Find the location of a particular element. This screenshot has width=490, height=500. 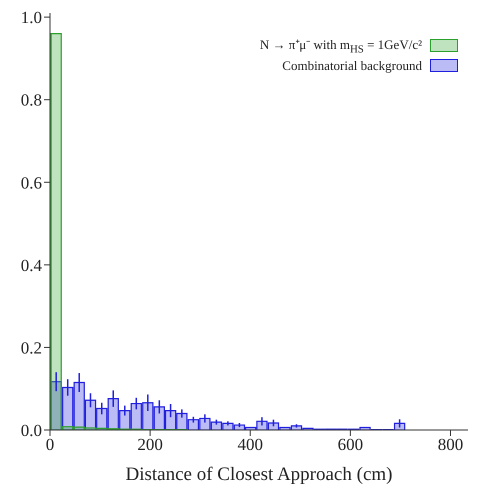

legend-label: Combinatorial background is located at coordinates (352, 66).